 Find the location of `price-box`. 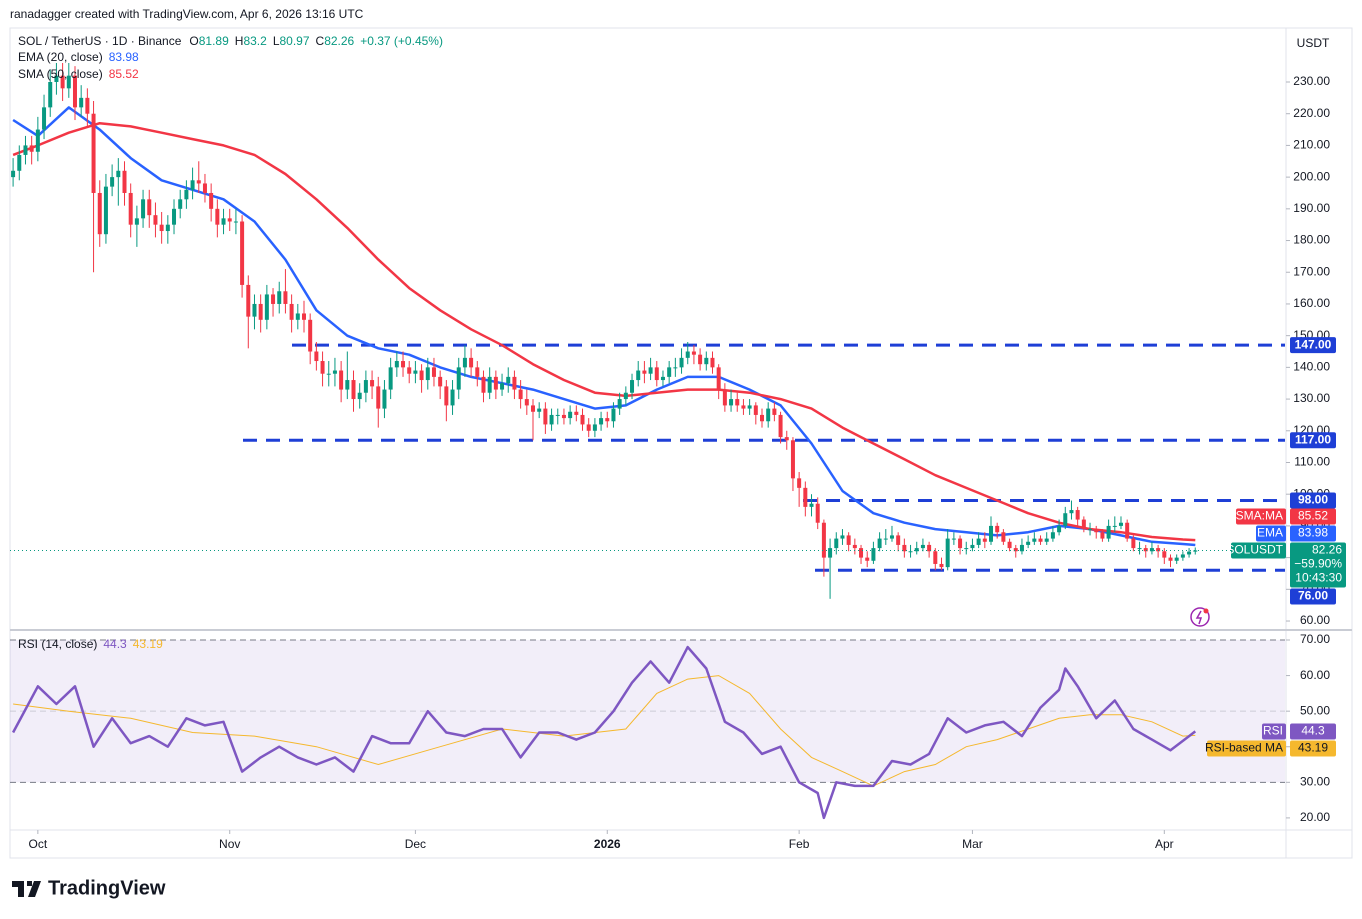

price-box is located at coordinates (1318, 565).